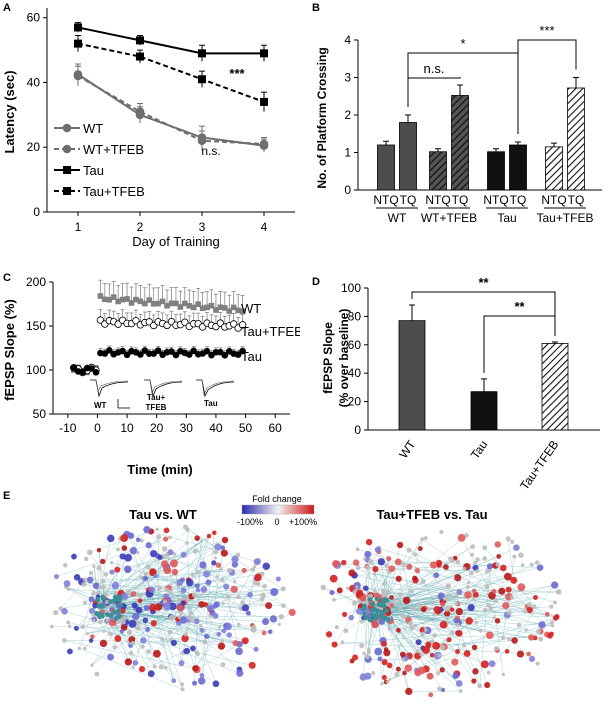 The height and width of the screenshot is (708, 608). What do you see at coordinates (34, 147) in the screenshot?
I see `panel-a-ytick-label: 20` at bounding box center [34, 147].